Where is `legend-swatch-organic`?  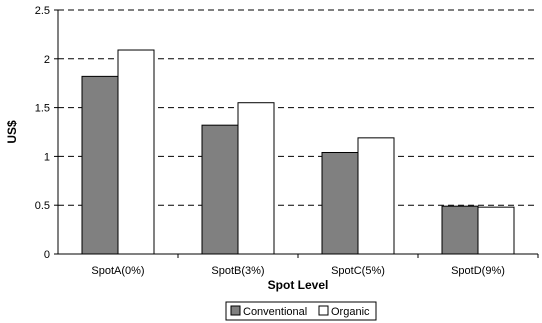
legend-swatch-organic is located at coordinates (323, 310).